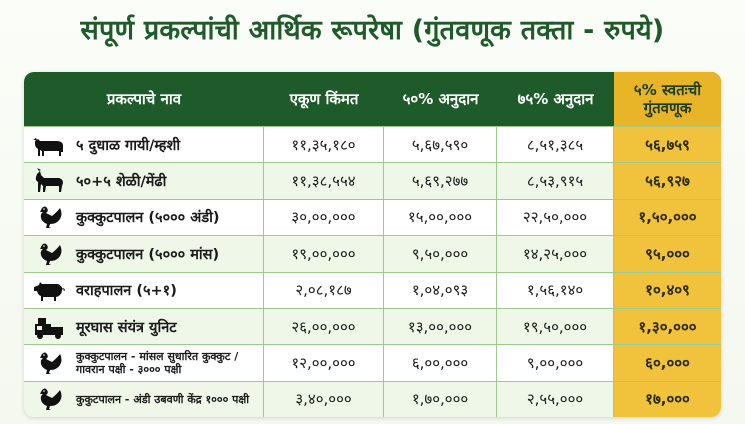  What do you see at coordinates (324, 399) in the screenshot?
I see `total-cost-cell: ३,४०,०००` at bounding box center [324, 399].